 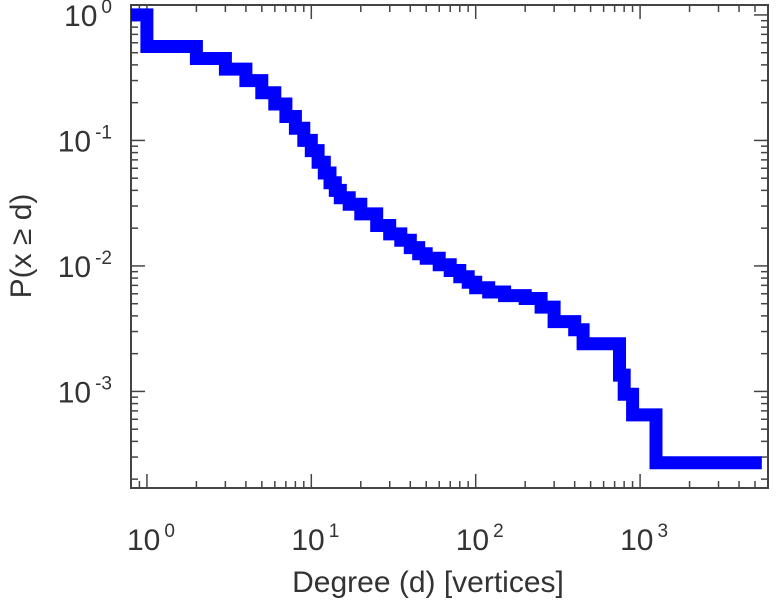 I want to click on x-tick-label: 10 1, so click(x=315, y=539).